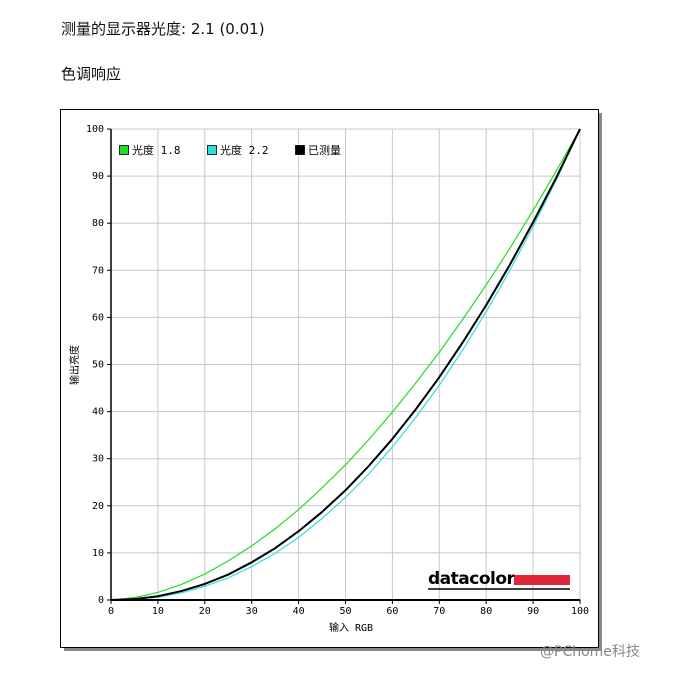 Image resolution: width=691 pixels, height=677 pixels. What do you see at coordinates (98, 553) in the screenshot?
I see `y-tick-label: 10` at bounding box center [98, 553].